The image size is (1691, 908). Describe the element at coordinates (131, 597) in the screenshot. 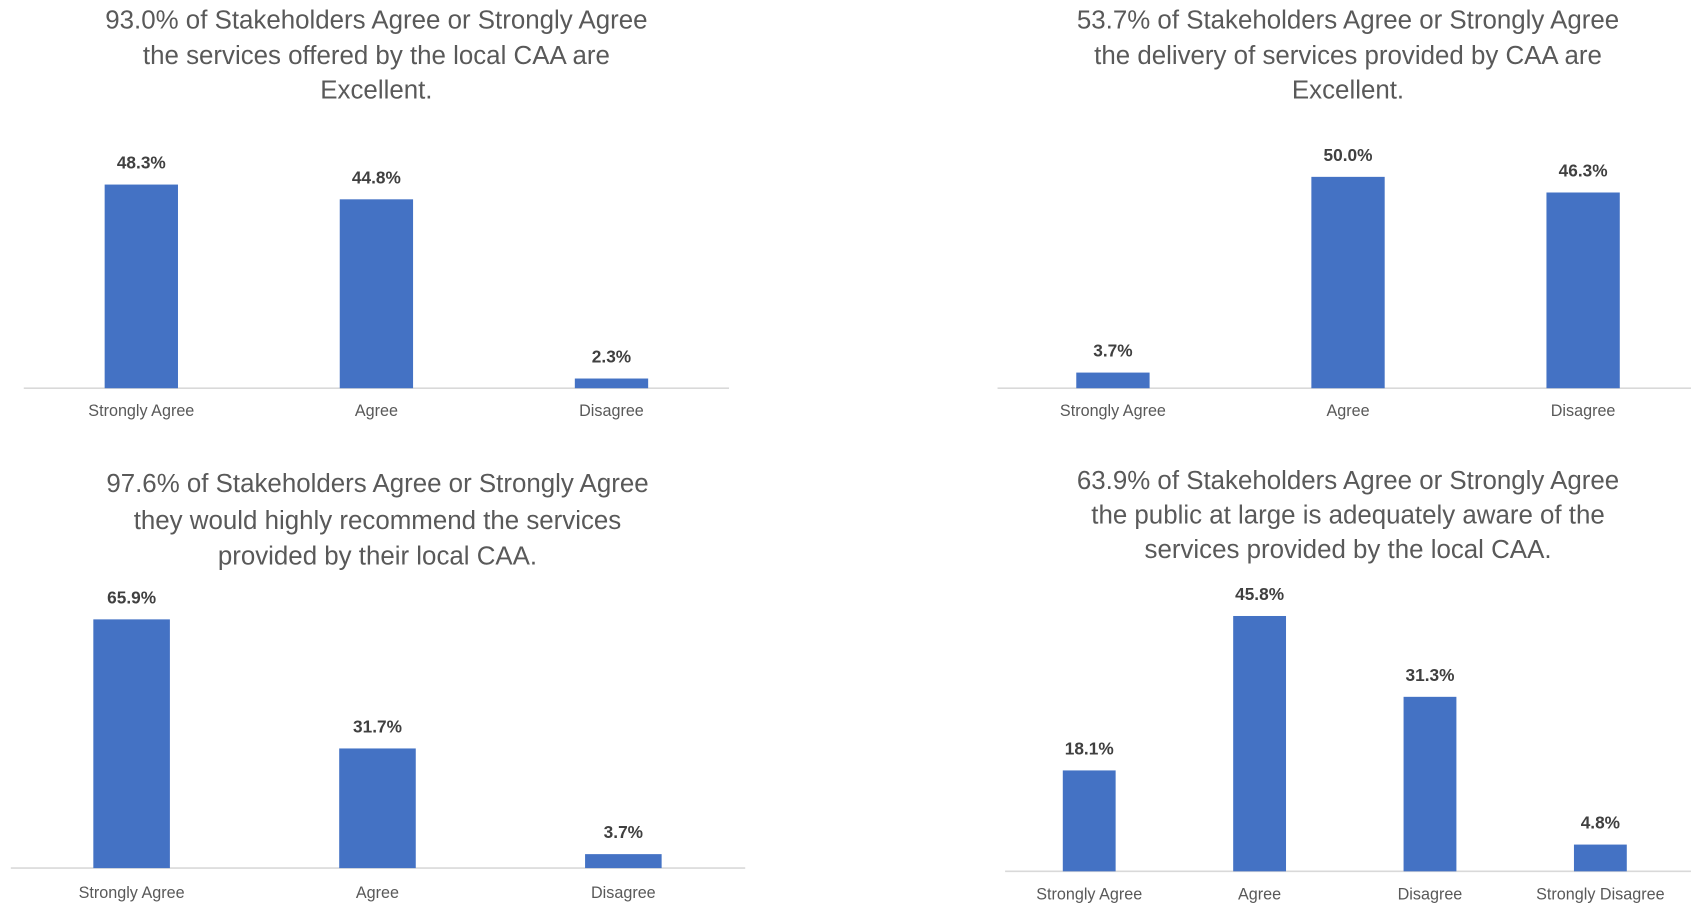

I see `data-label: 65.9%` at that location.